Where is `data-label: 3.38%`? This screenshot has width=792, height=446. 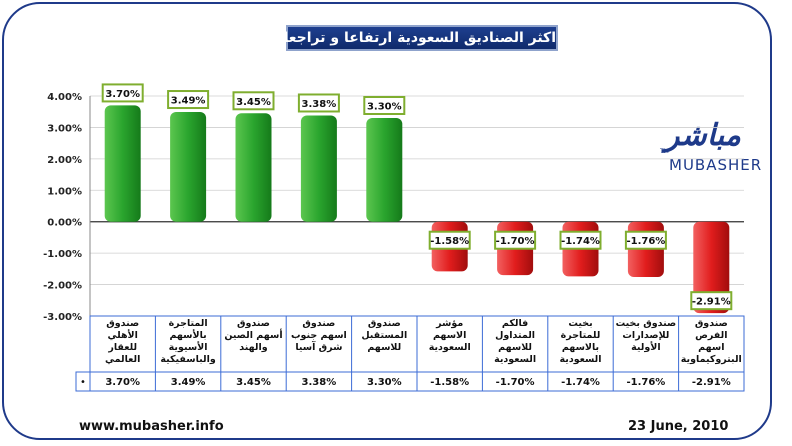
data-label: 3.38% is located at coordinates (319, 104).